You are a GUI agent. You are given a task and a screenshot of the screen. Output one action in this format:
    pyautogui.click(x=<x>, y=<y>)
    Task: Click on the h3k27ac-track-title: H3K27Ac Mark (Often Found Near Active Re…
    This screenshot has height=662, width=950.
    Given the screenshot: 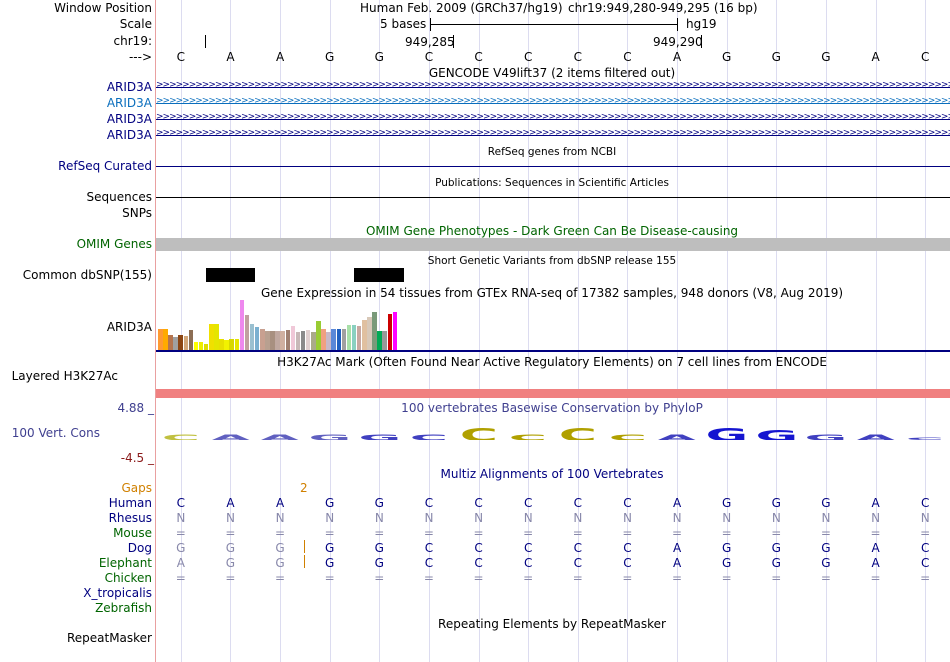 What is the action you would take?
    pyautogui.click(x=552, y=362)
    